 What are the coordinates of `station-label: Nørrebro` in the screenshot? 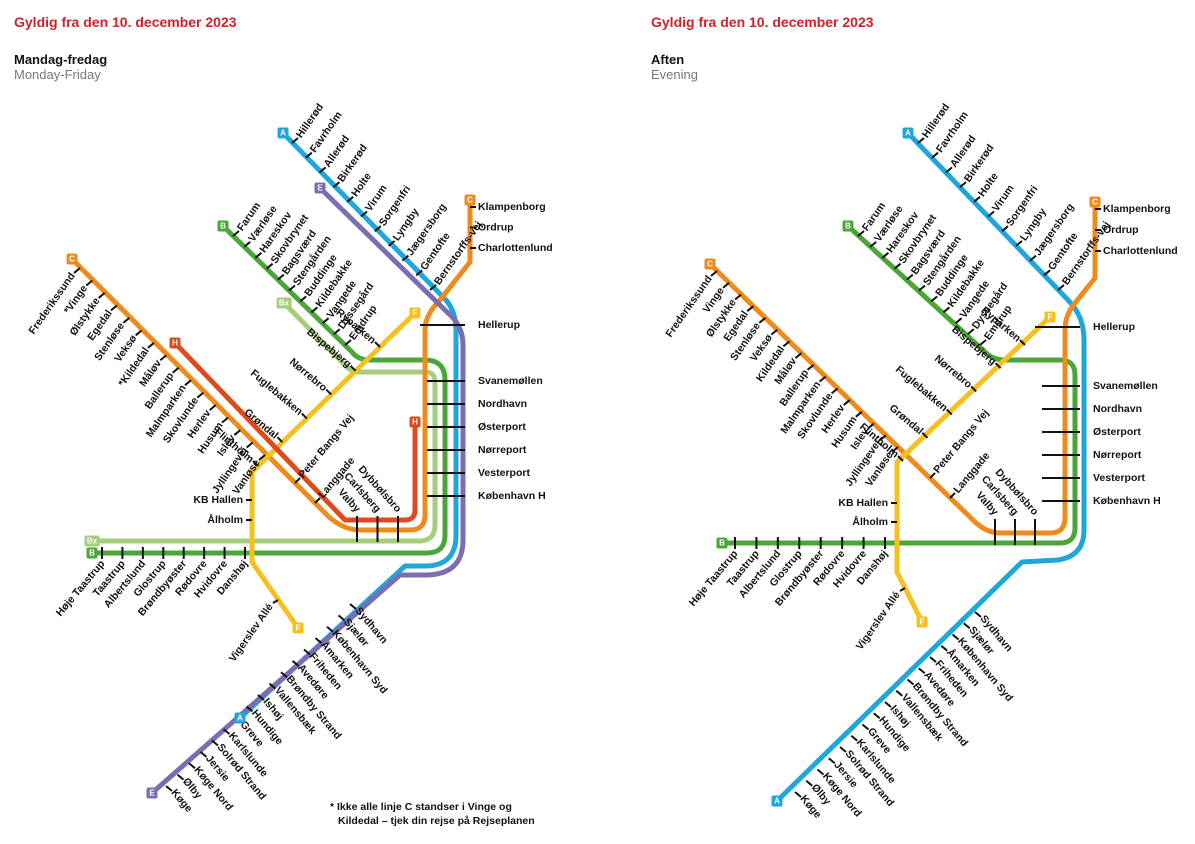 It's located at (953, 372).